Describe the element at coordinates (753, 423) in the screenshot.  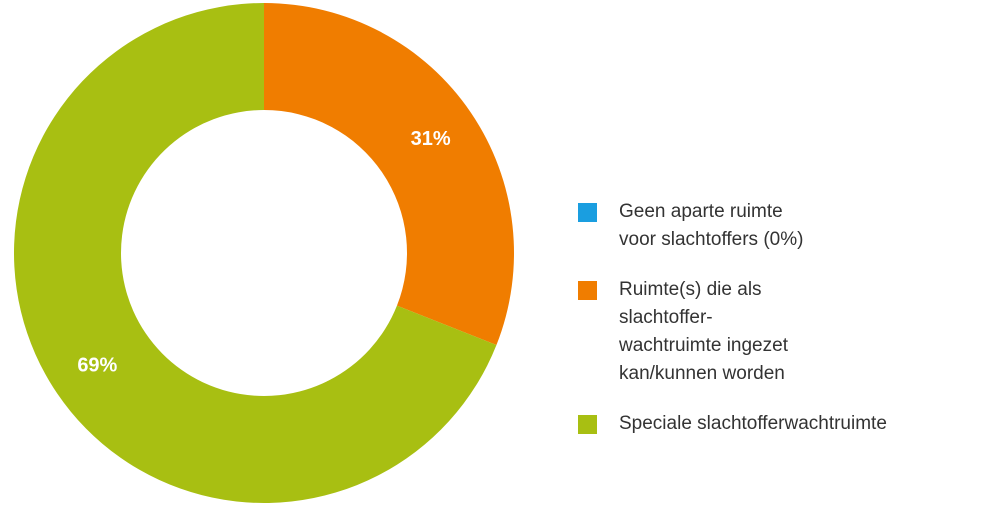
I see `legend-label: Speciale slachtofferwachtruimte` at that location.